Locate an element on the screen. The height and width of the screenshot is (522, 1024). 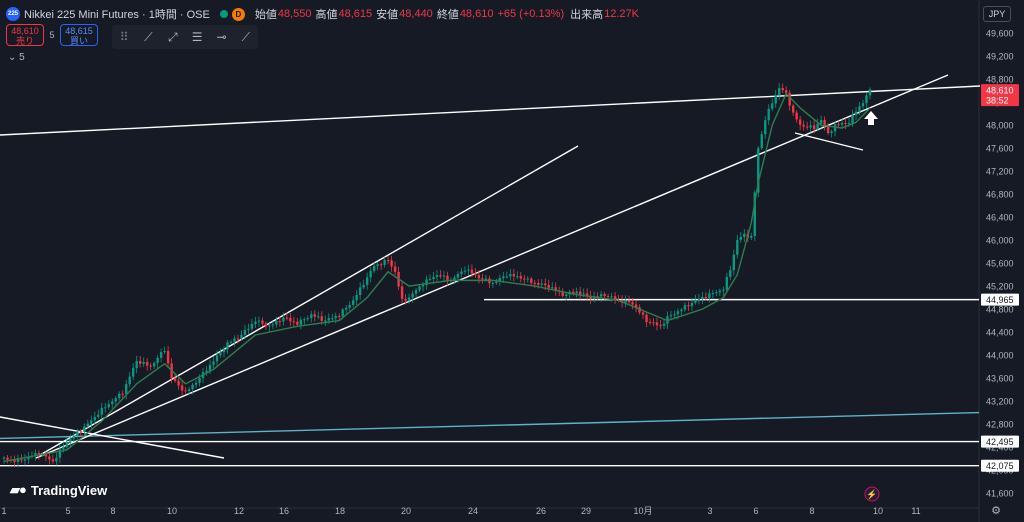
settings-gear-icon: ⚙ is located at coordinates (996, 511).